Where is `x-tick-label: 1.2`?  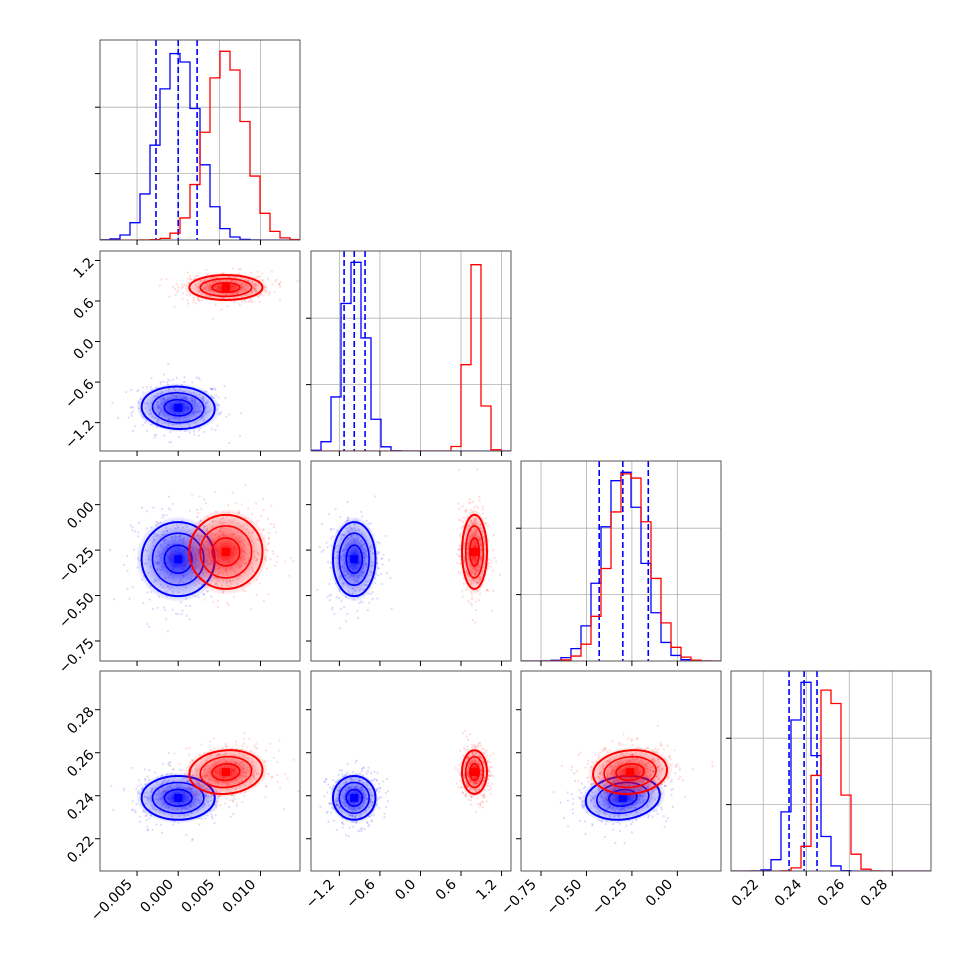 x-tick-label: 1.2 is located at coordinates (486, 890).